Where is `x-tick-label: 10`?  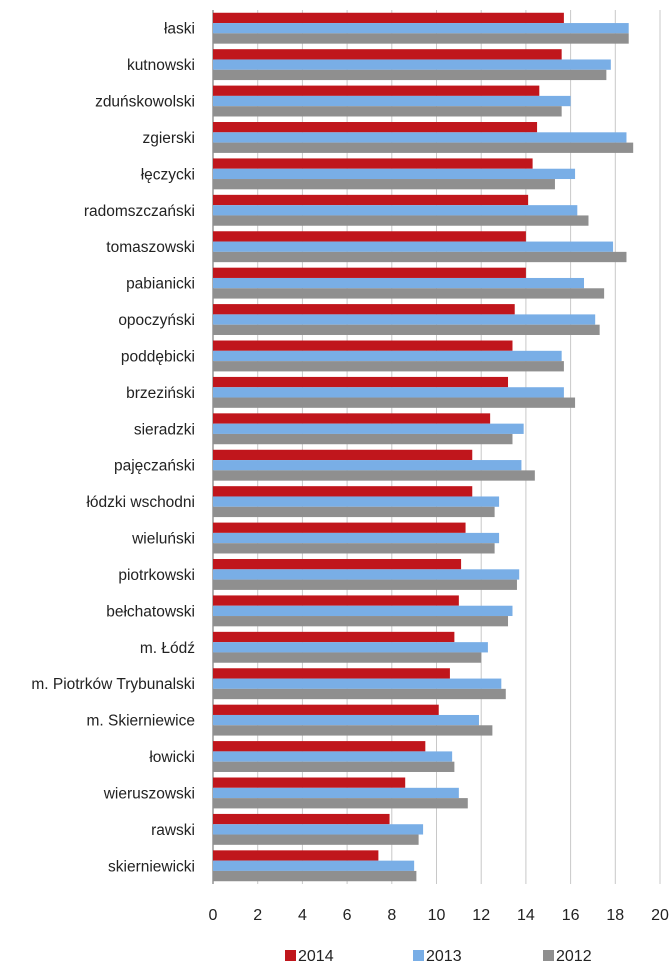
x-tick-label: 10 is located at coordinates (437, 915).